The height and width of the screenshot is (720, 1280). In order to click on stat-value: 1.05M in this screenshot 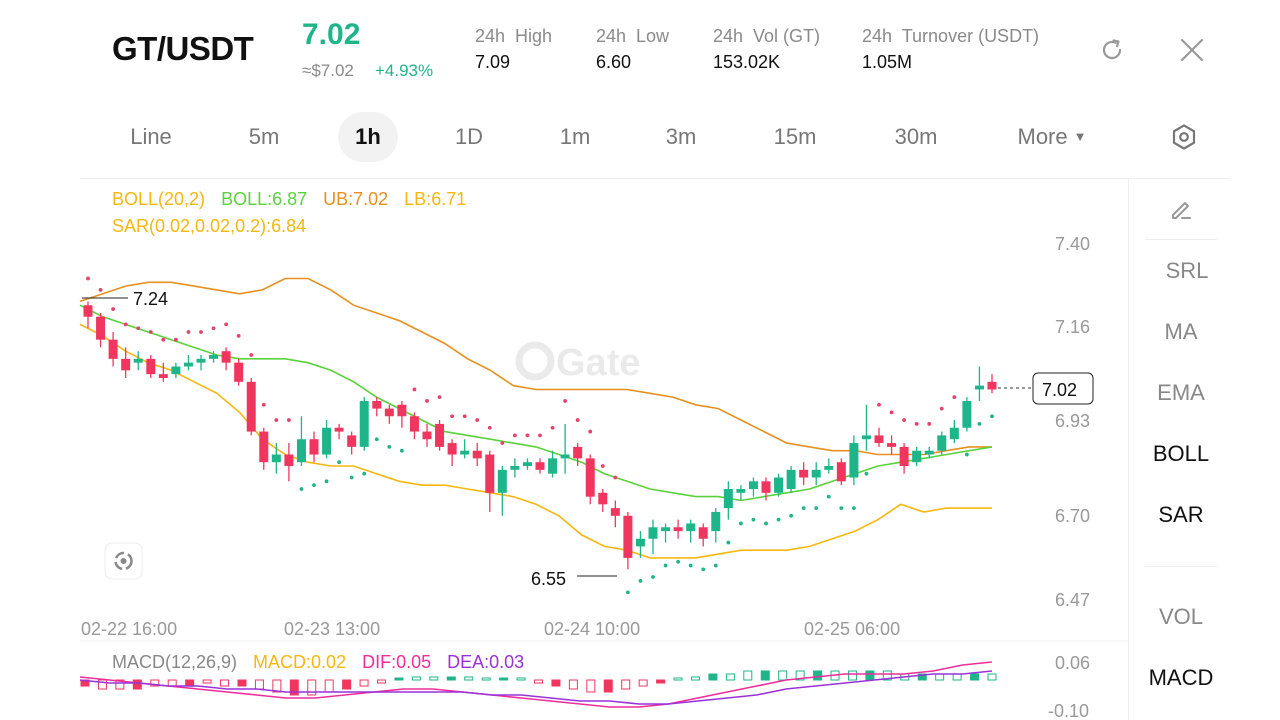, I will do `click(887, 62)`.